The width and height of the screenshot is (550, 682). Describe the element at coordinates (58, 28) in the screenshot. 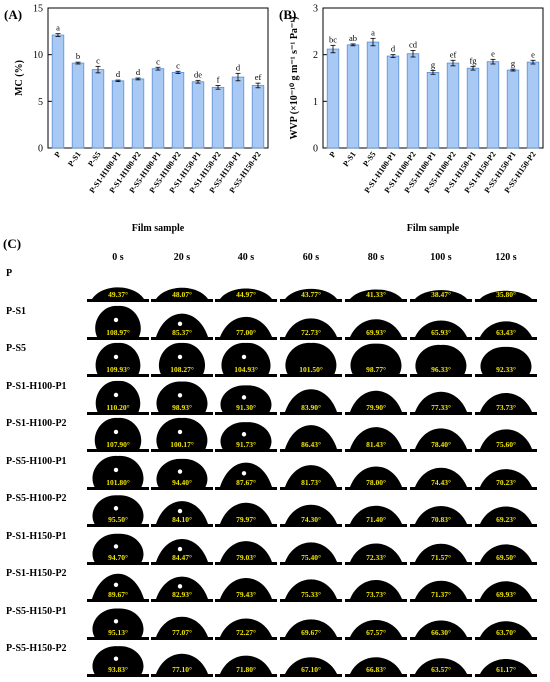

I see `significance-letter: a` at that location.